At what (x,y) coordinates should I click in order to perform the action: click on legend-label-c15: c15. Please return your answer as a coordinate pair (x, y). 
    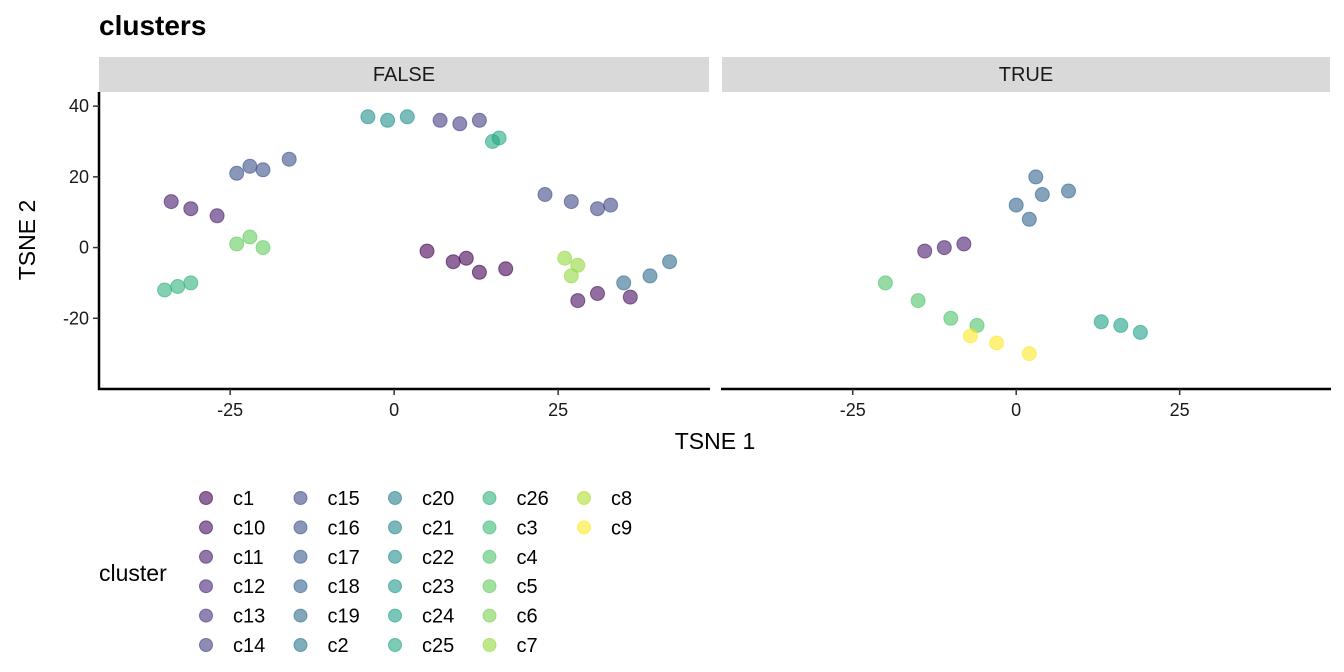
    Looking at the image, I should click on (344, 499).